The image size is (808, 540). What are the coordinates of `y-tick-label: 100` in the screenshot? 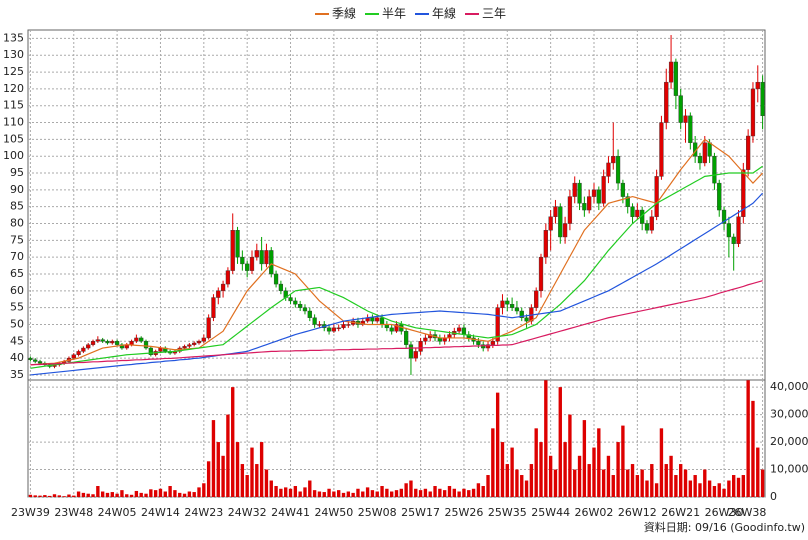 It's located at (13, 155).